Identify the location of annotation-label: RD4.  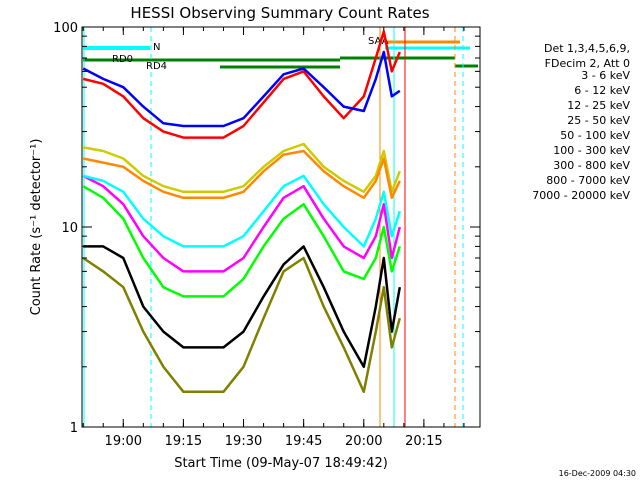
(156, 66).